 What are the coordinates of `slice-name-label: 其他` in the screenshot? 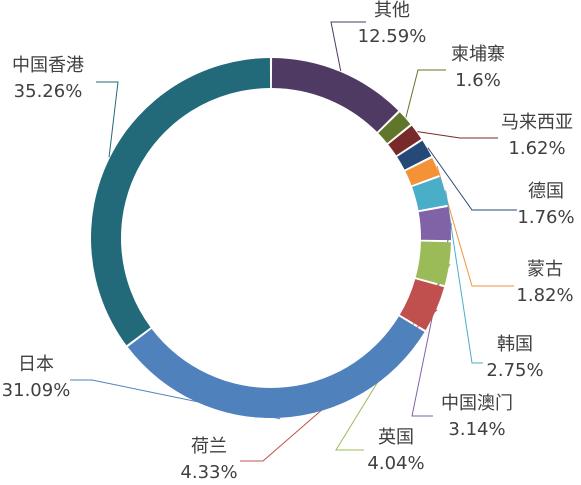 It's located at (392, 10).